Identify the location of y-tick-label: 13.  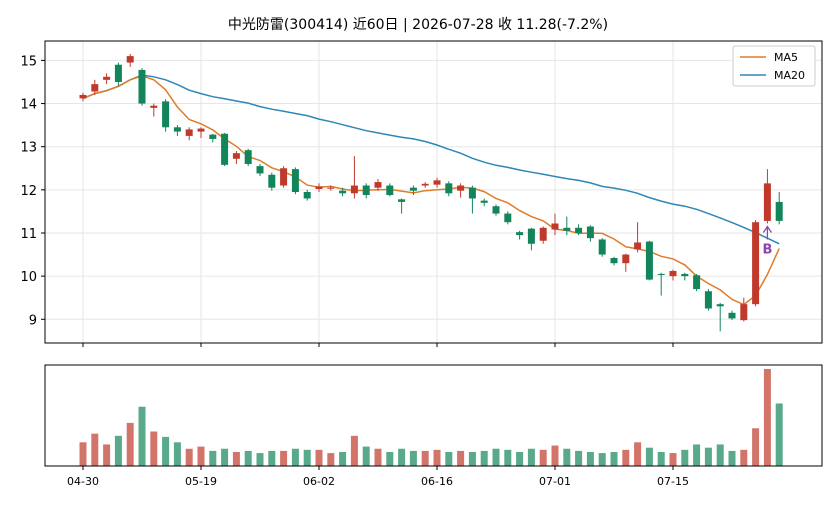
(28, 148).